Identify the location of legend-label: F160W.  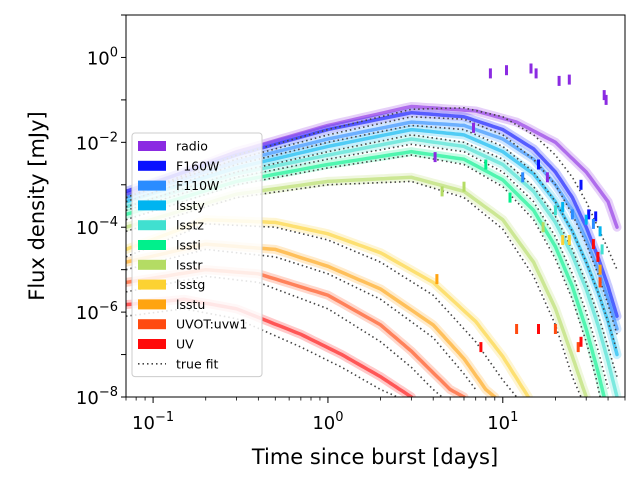
(197, 165).